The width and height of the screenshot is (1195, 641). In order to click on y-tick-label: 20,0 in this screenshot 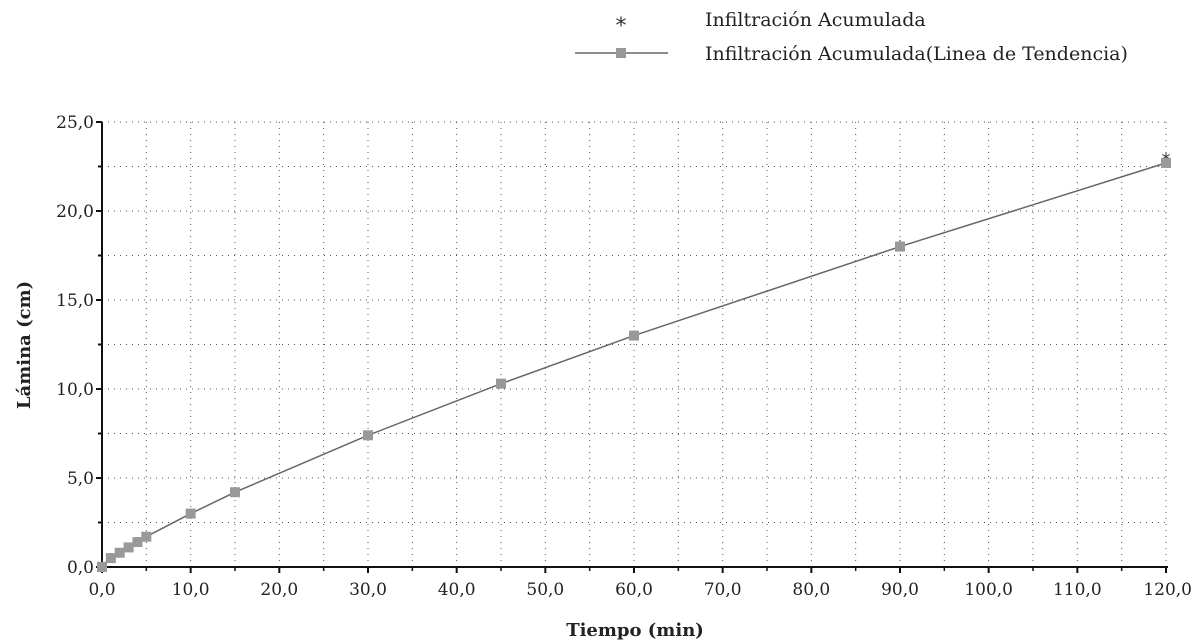, I will do `click(75, 212)`.